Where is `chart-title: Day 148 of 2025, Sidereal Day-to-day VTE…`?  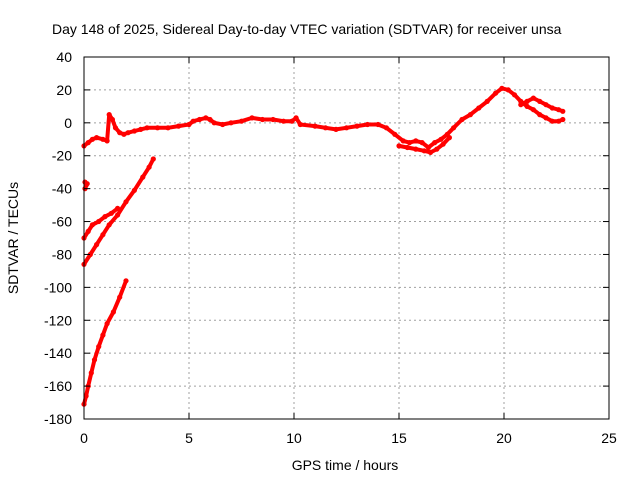
chart-title: Day 148 of 2025, Sidereal Day-to-day VTE… is located at coordinates (307, 29).